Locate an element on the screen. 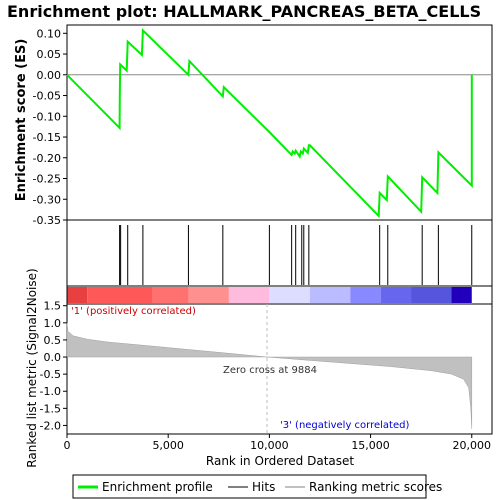  metric-ylabel: Ranked list metric (Signal2Noise) is located at coordinates (32, 367).